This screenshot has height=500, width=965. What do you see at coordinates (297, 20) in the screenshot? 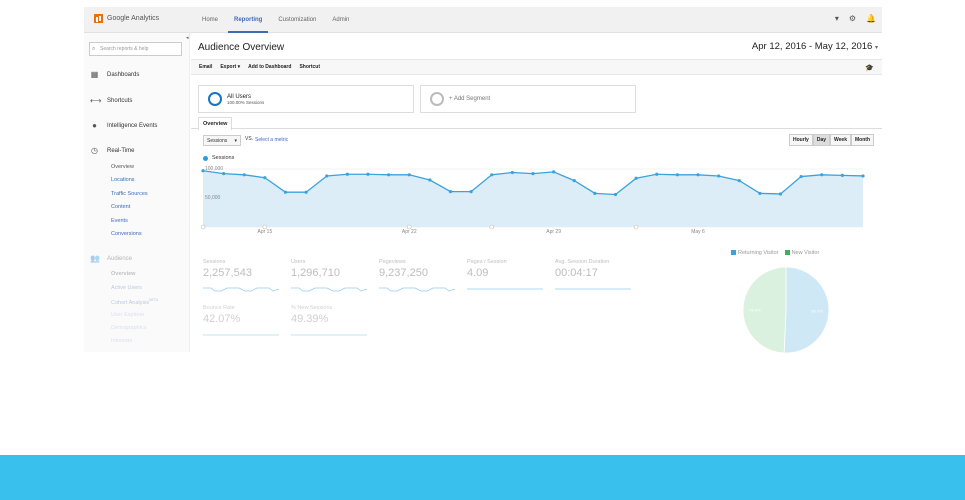
I see `nav-customization: Customization` at bounding box center [297, 20].